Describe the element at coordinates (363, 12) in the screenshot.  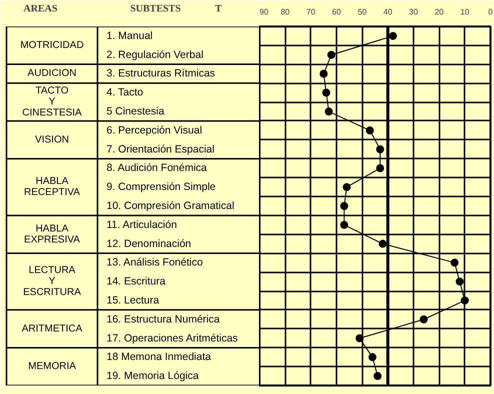
I see `x-tick-label: 50` at that location.